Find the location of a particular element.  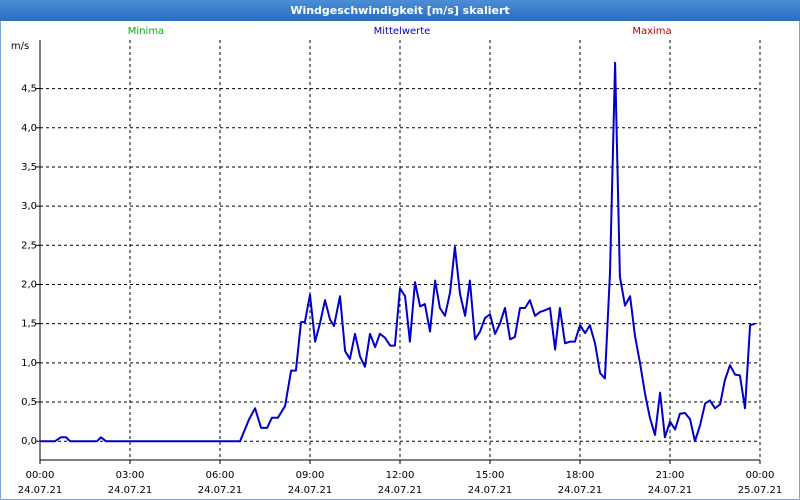

y-tick-label: 0,5 is located at coordinates (29, 402).